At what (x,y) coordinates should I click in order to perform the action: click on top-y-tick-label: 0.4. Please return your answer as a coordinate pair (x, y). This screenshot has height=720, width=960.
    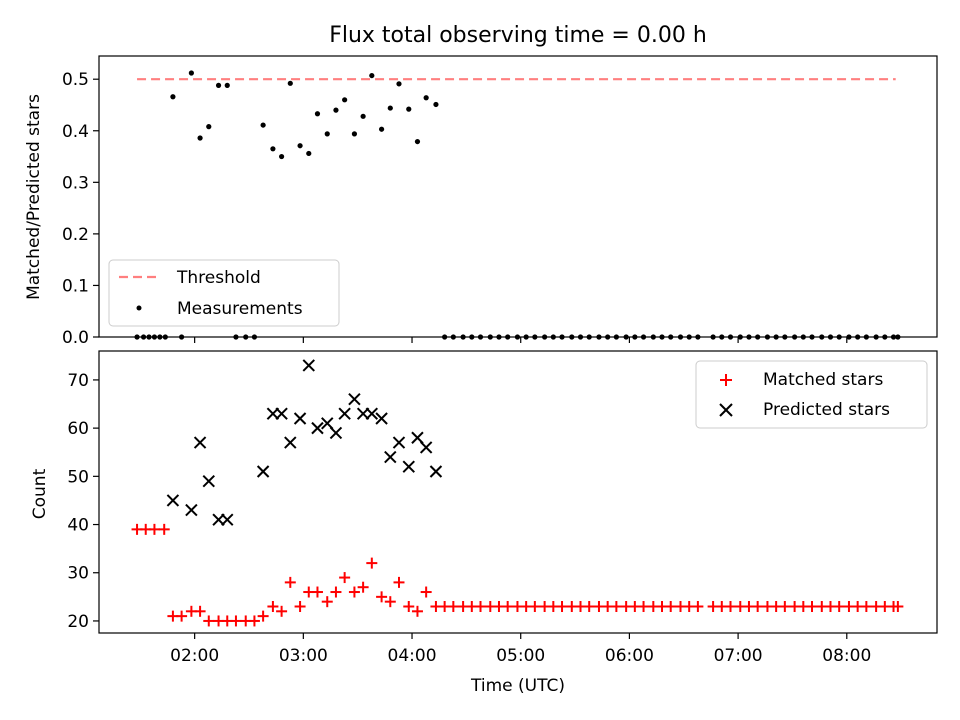
    Looking at the image, I should click on (75, 132).